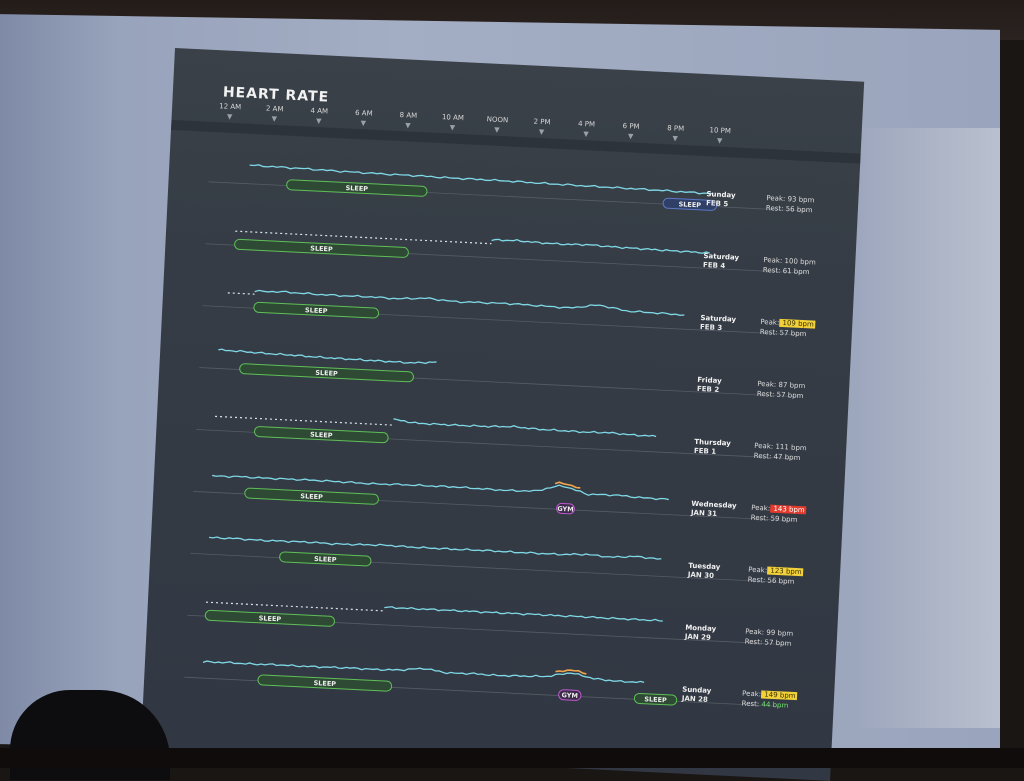  What do you see at coordinates (778, 514) in the screenshot?
I see `day-stats: Peak: 143 bpm Rest: 59 bpm` at bounding box center [778, 514].